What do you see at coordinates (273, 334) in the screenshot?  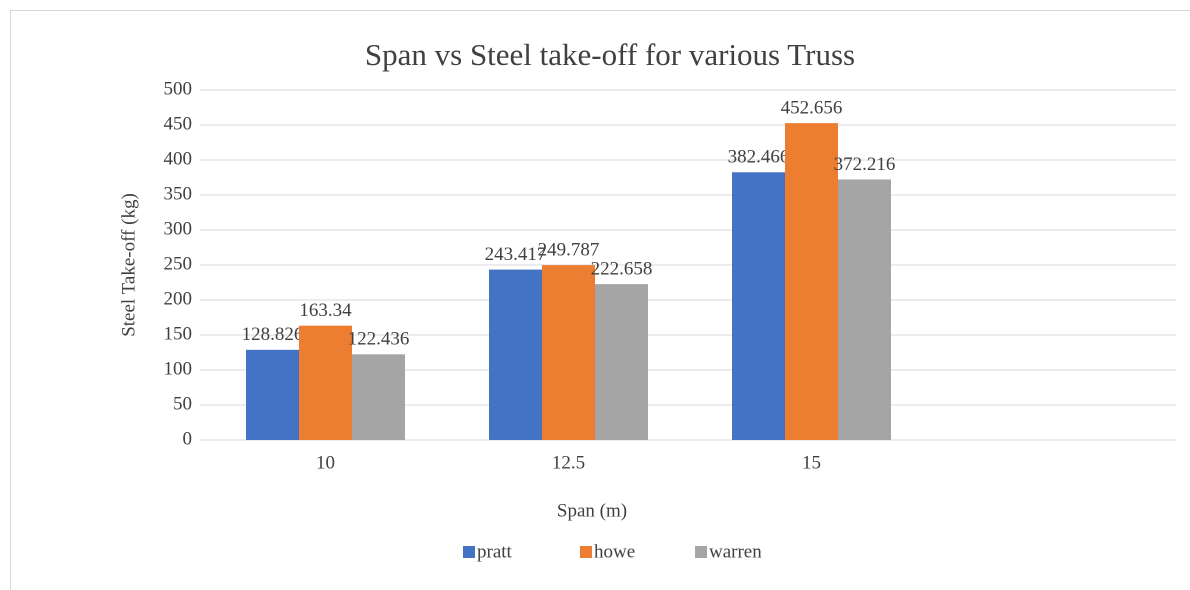 I see `data-label: 128.826` at bounding box center [273, 334].